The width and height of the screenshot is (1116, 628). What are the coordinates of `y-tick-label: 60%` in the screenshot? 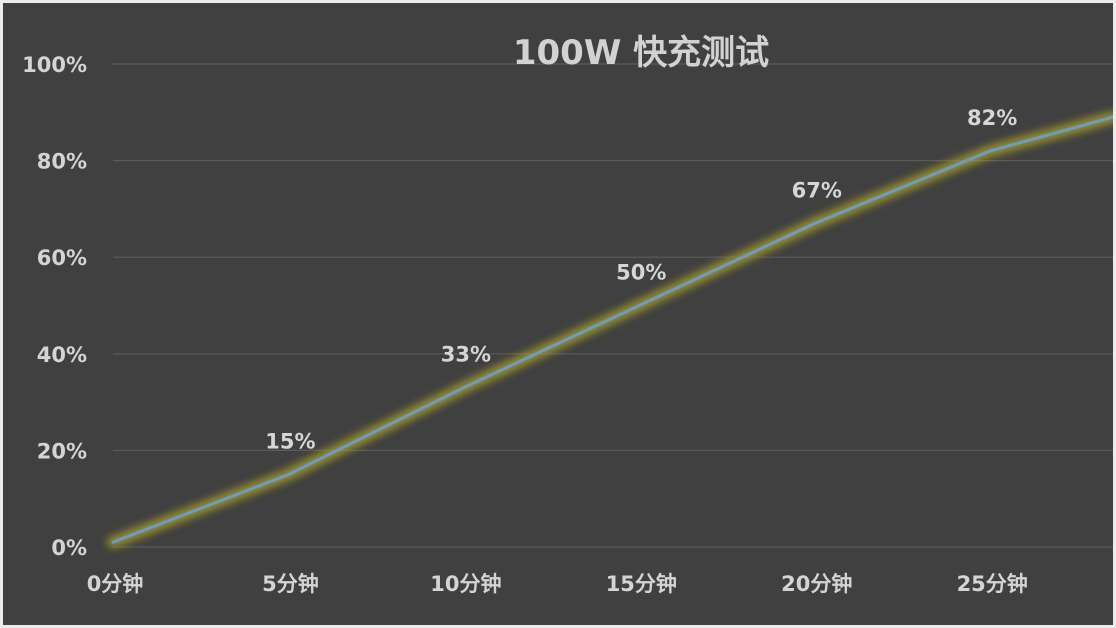 It's located at (62, 258).